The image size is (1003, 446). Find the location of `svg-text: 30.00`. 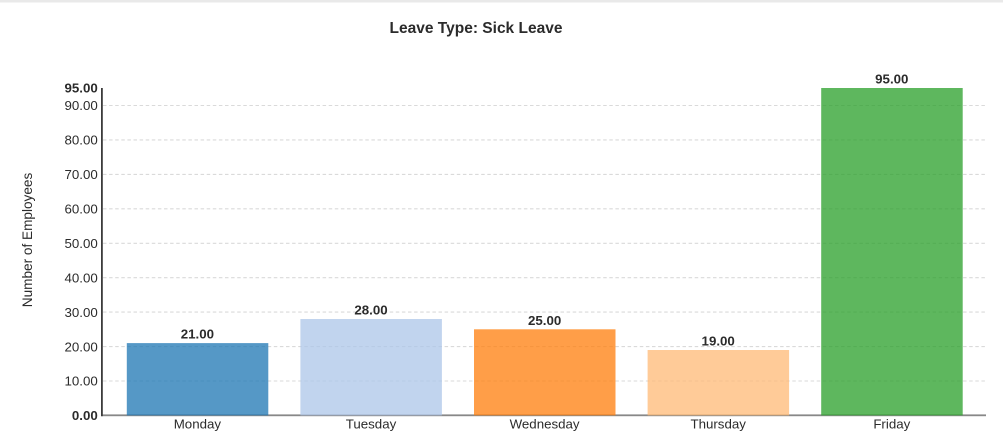

svg-text: 30.00 is located at coordinates (81, 312).